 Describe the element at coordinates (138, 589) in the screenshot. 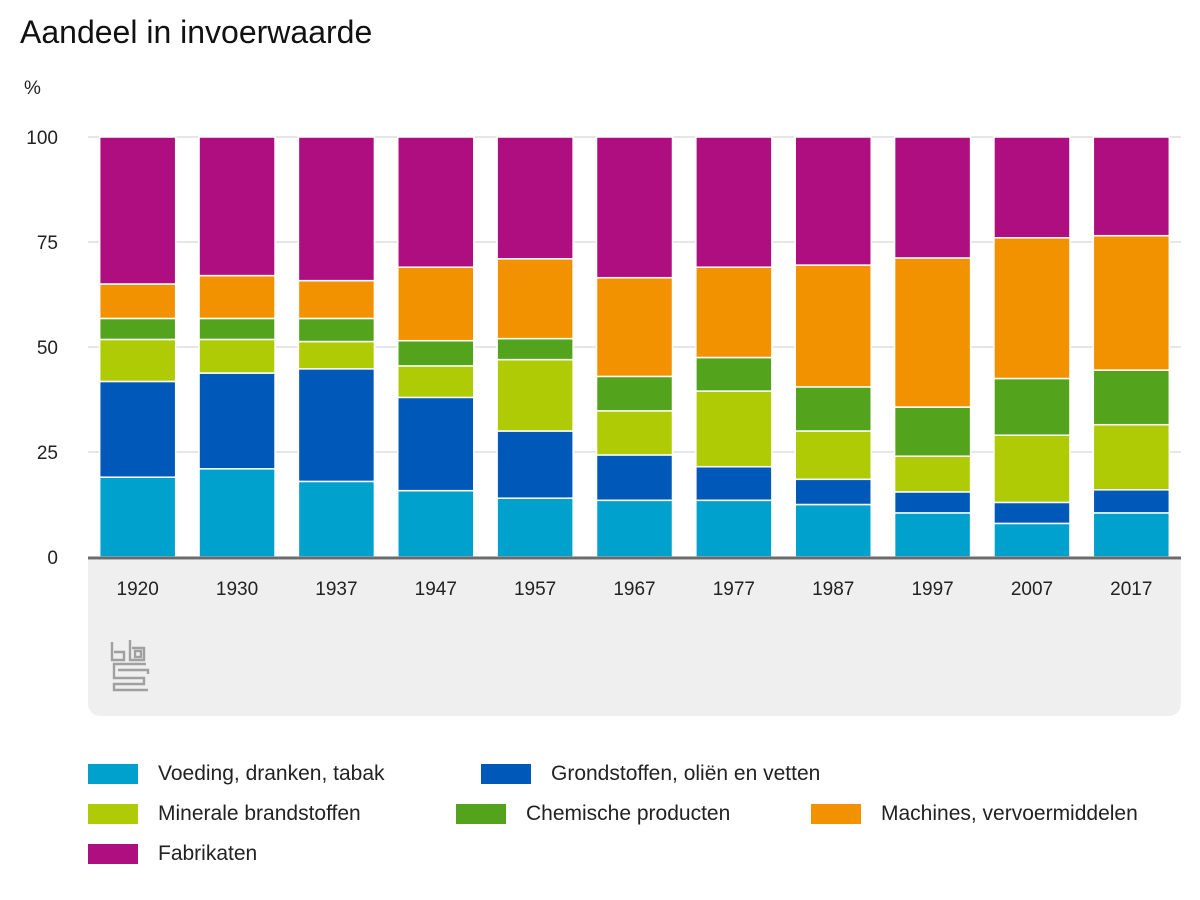

I see `x-tick-label: 1920` at that location.